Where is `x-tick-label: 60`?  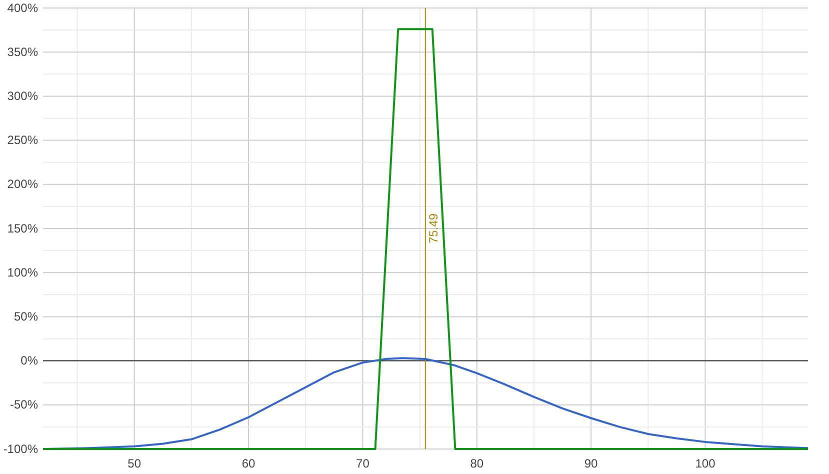 x-tick-label: 60 is located at coordinates (249, 463).